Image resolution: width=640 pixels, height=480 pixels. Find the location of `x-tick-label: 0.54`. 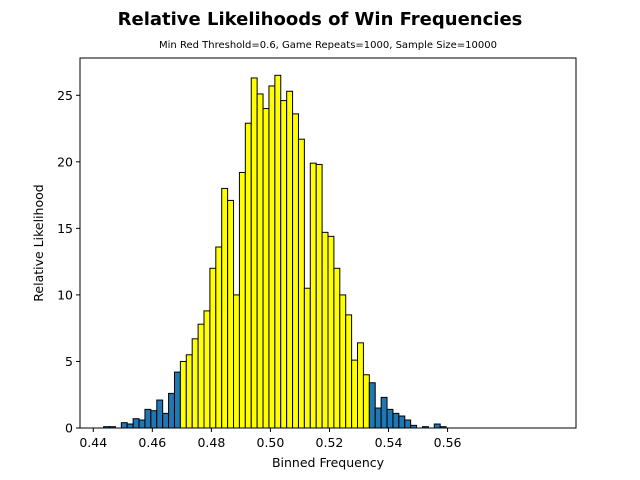

x-tick-label: 0.54 is located at coordinates (389, 442).